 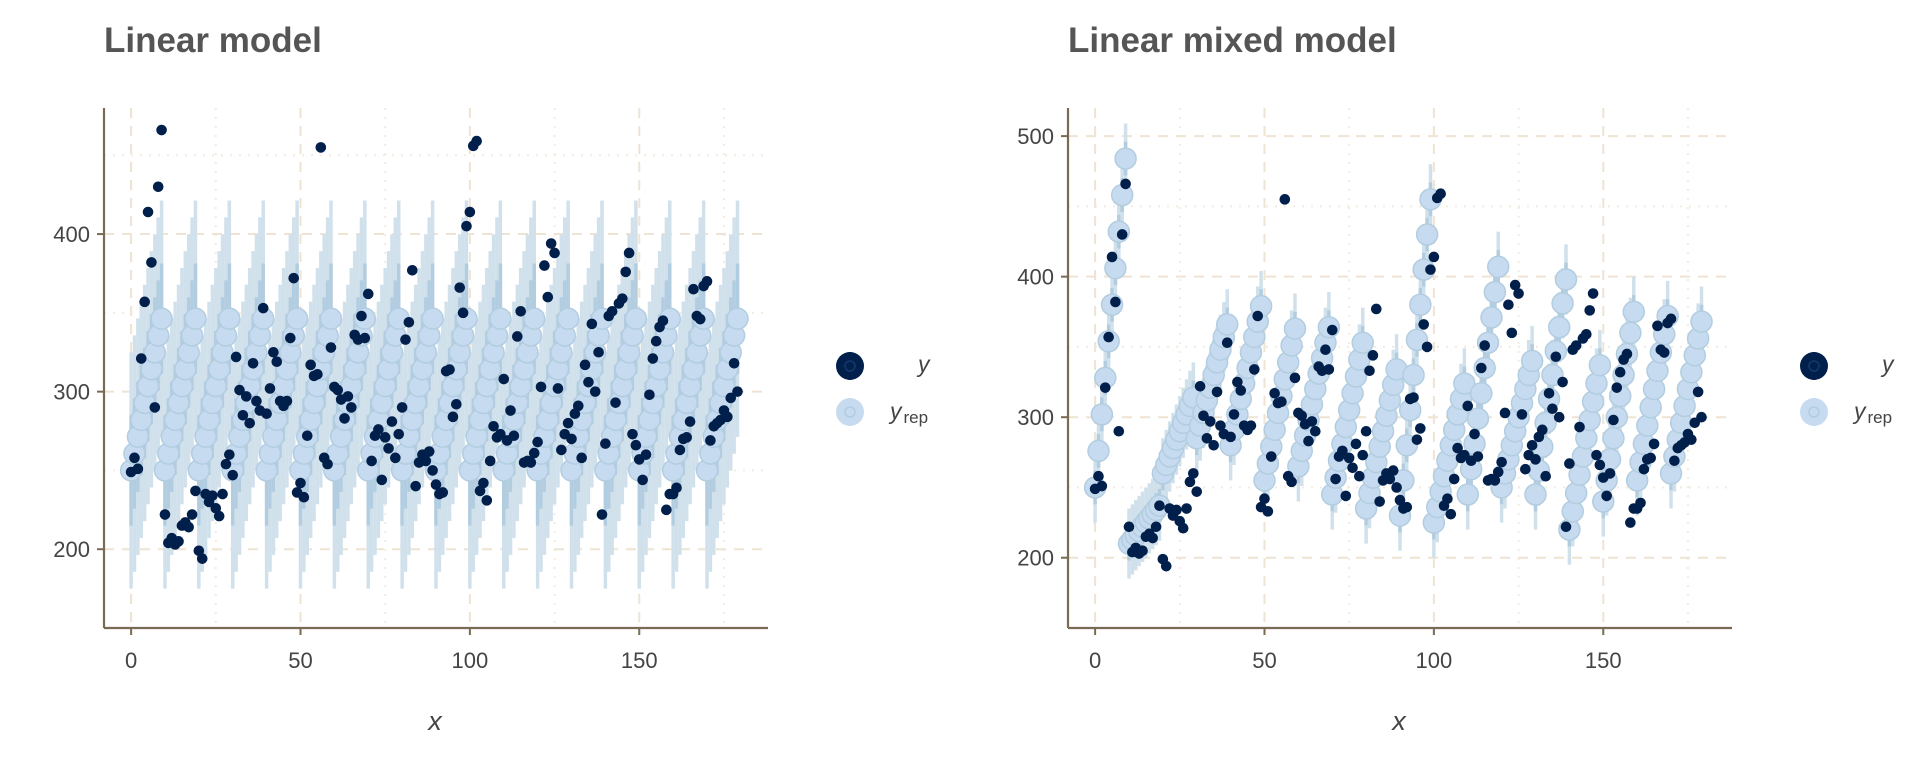 What do you see at coordinates (1887, 364) in the screenshot?
I see `legend-y-label: y` at bounding box center [1887, 364].